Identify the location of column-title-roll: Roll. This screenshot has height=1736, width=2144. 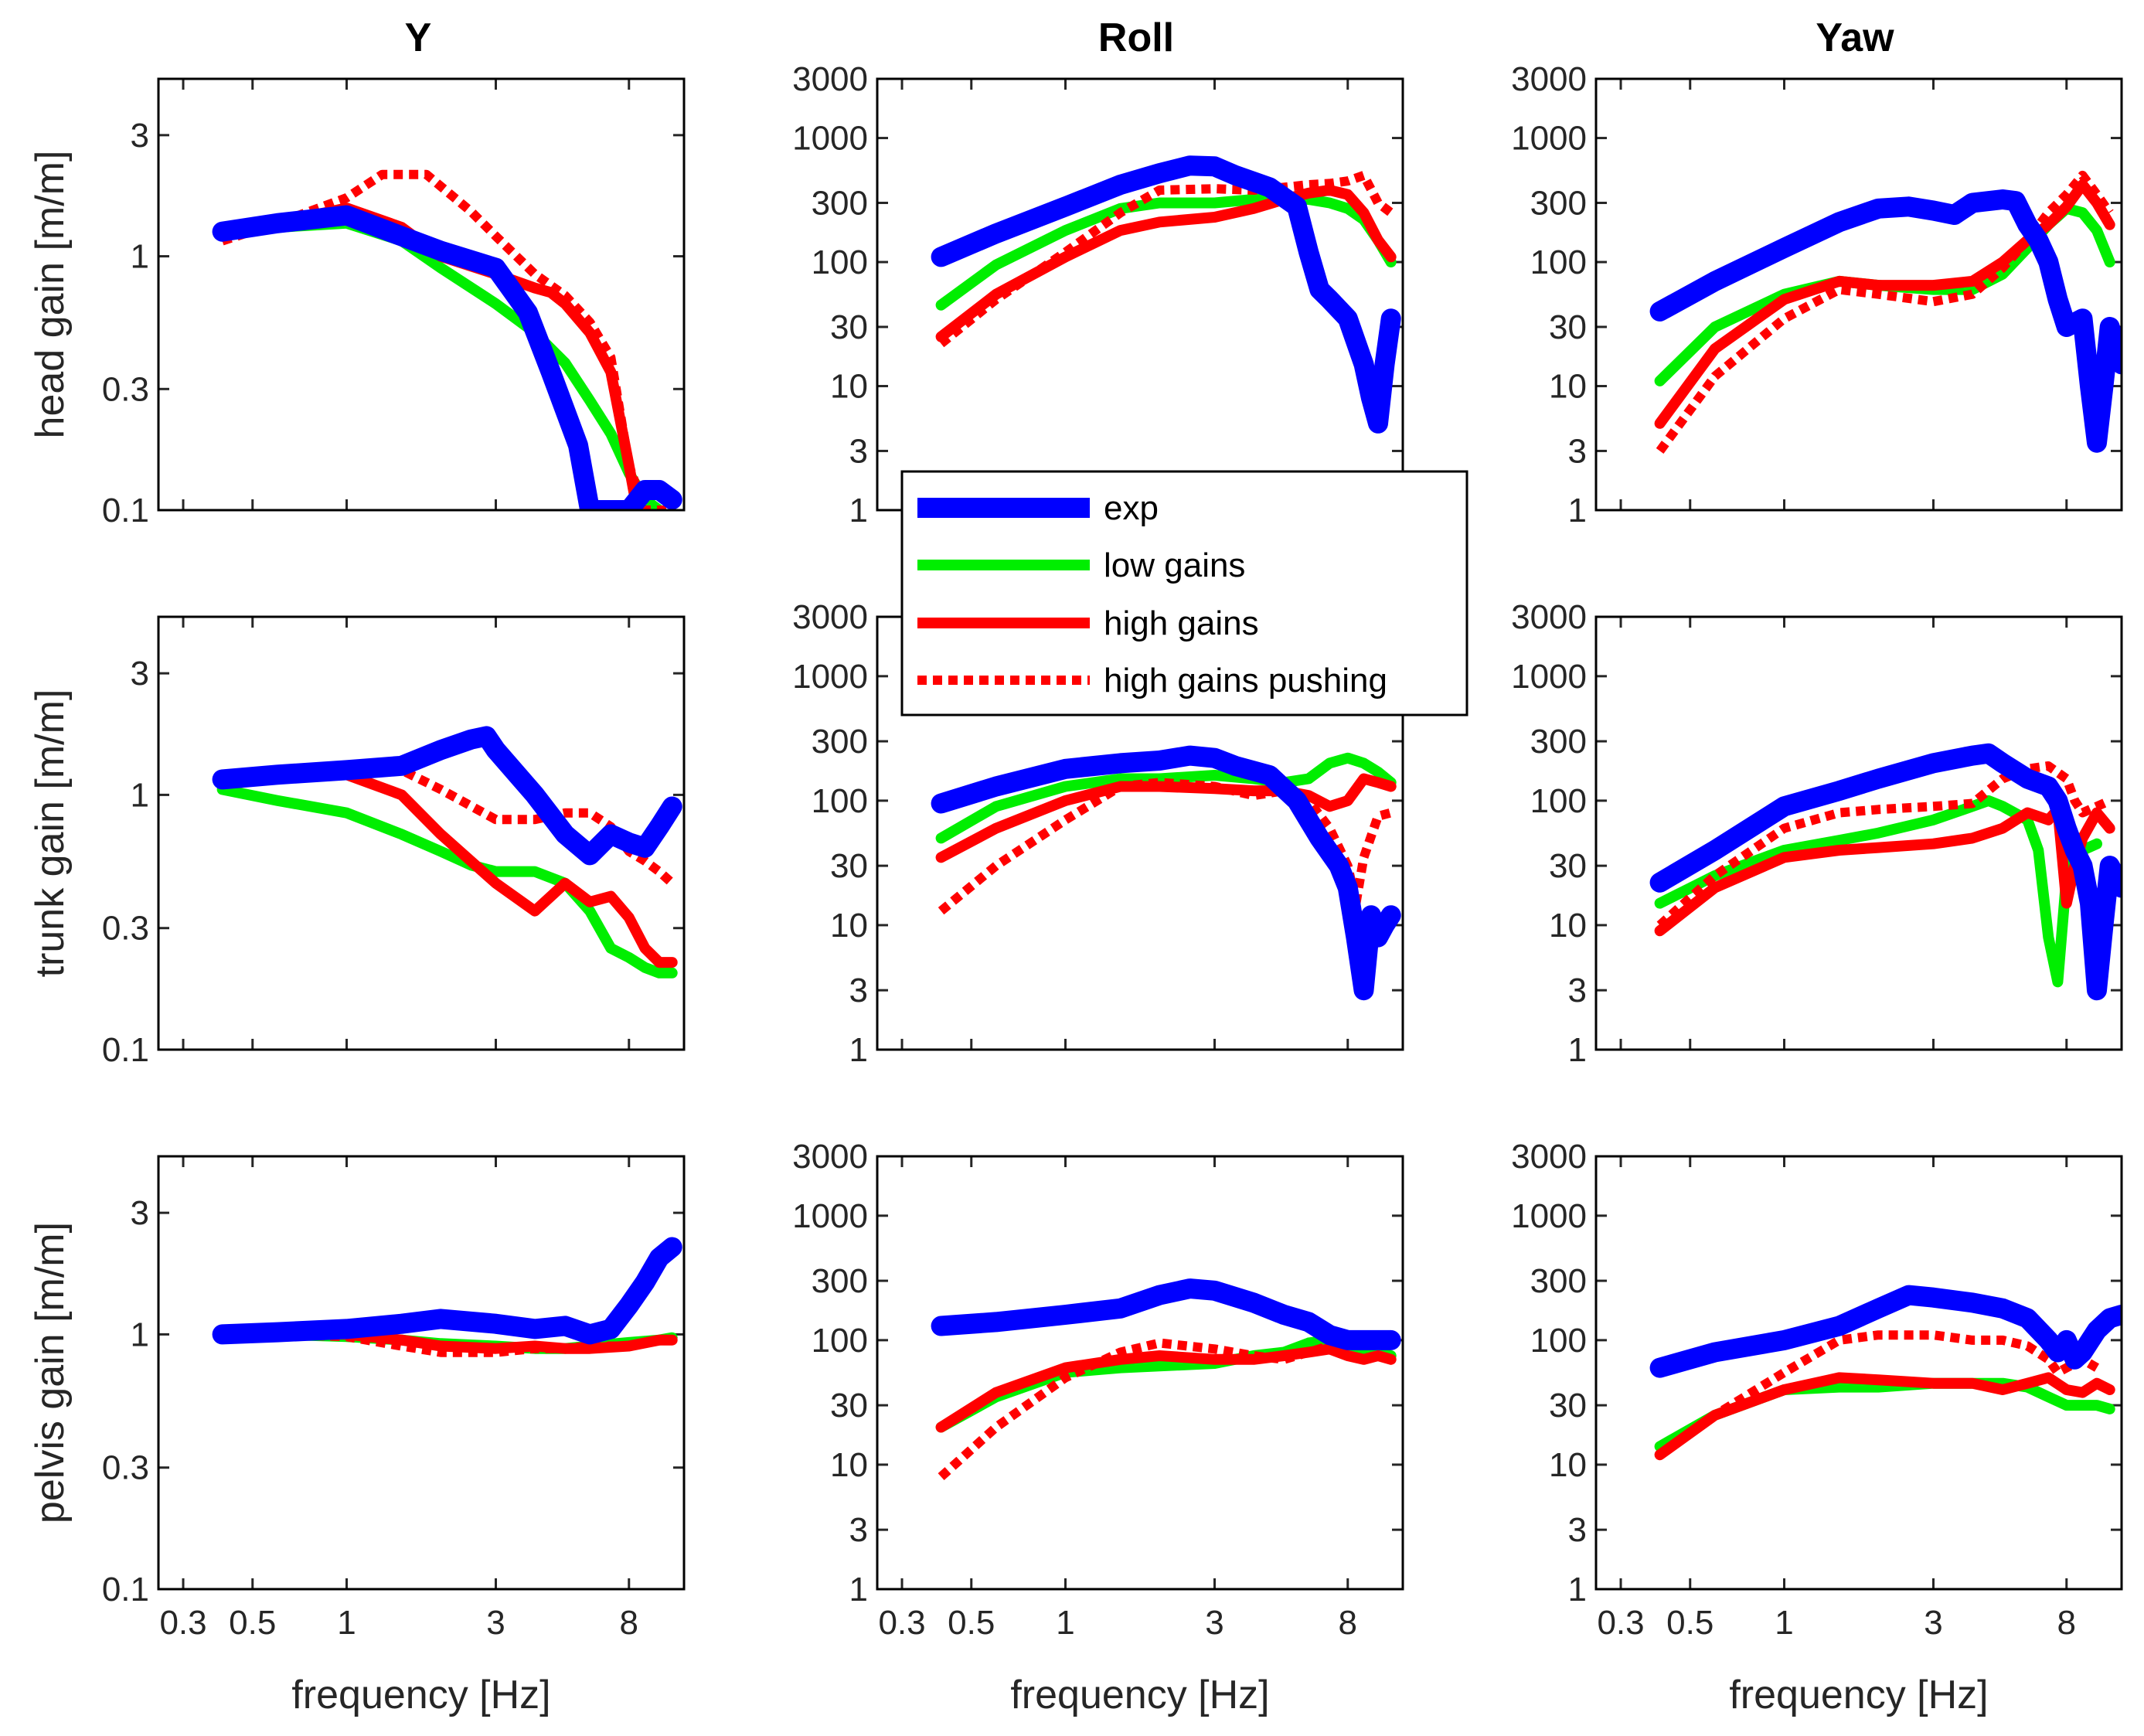
(1136, 38).